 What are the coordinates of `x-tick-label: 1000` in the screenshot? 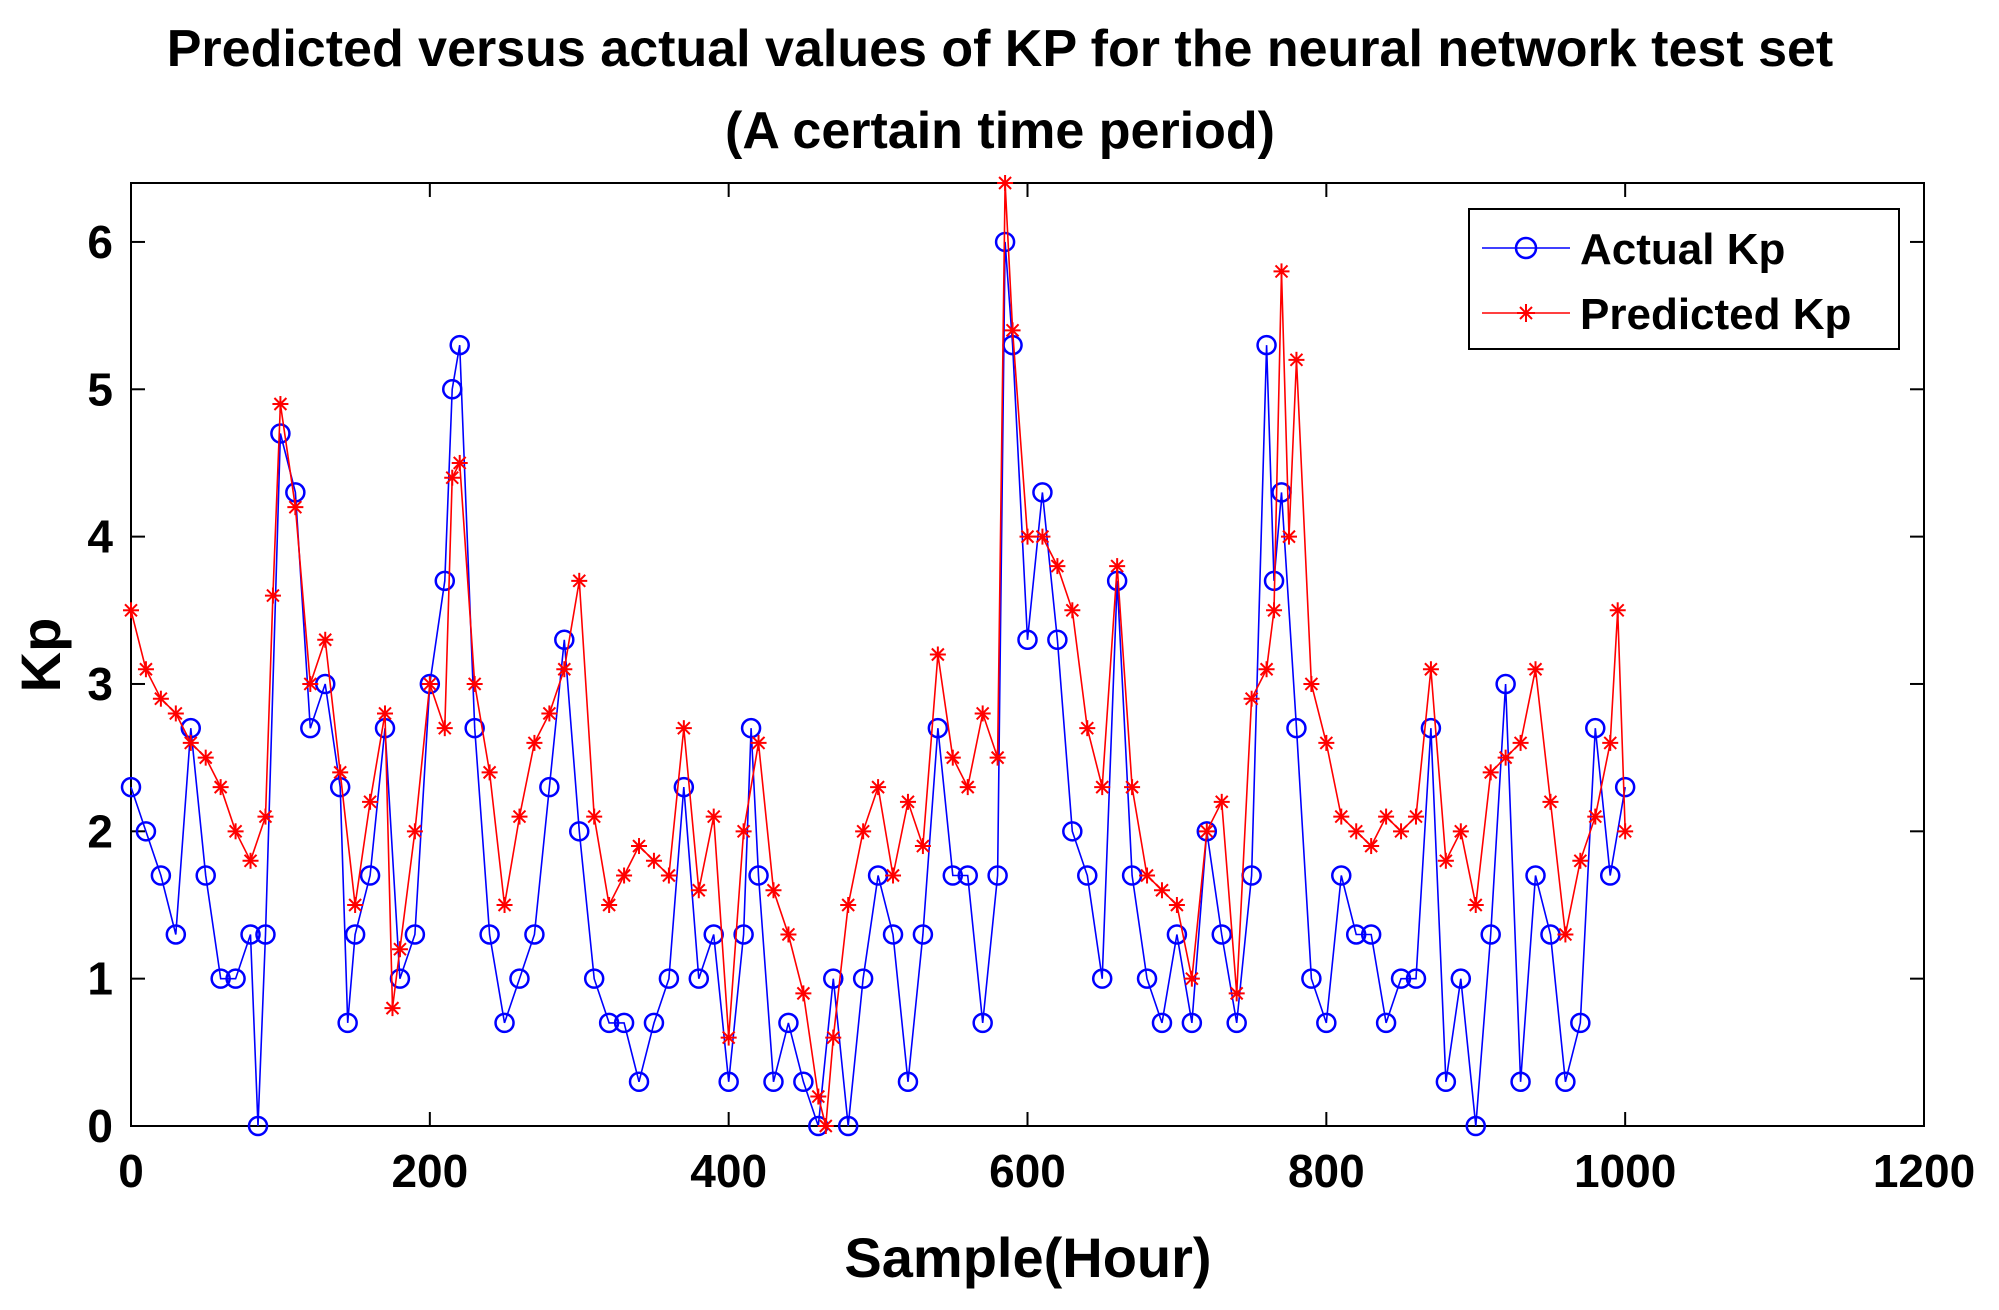 It's located at (1625, 1171).